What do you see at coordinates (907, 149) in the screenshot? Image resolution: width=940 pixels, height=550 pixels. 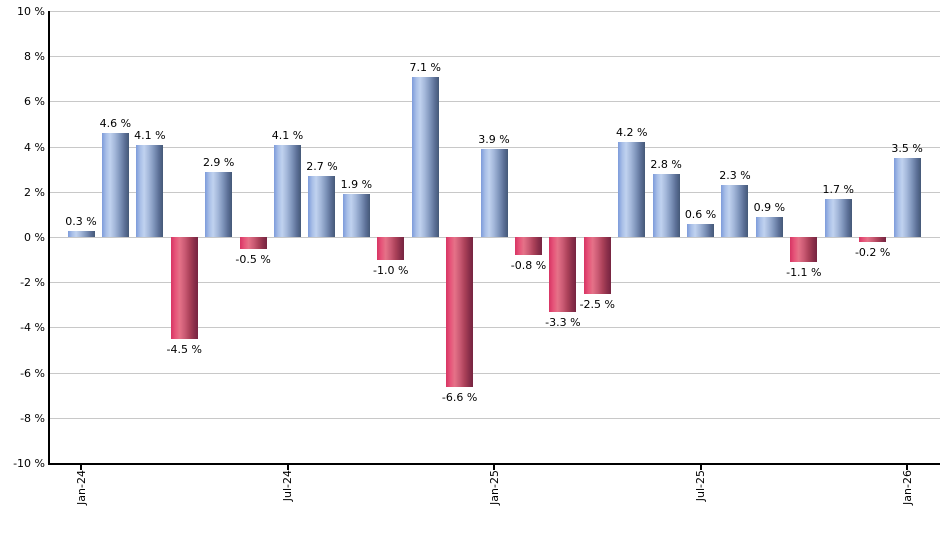 I see `bar-value-label: 3.5 %` at bounding box center [907, 149].